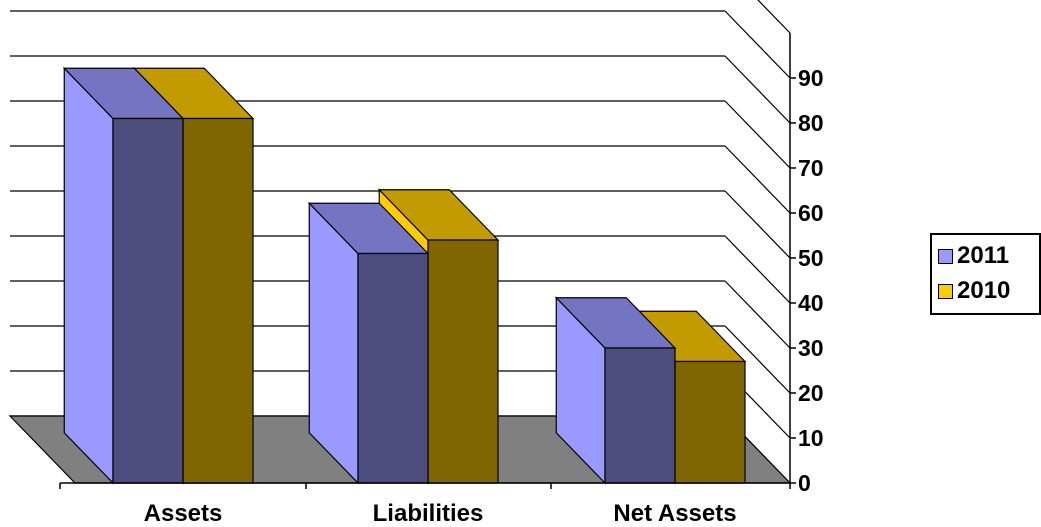  I want to click on x-tick-label: Net Assets, so click(674, 513).